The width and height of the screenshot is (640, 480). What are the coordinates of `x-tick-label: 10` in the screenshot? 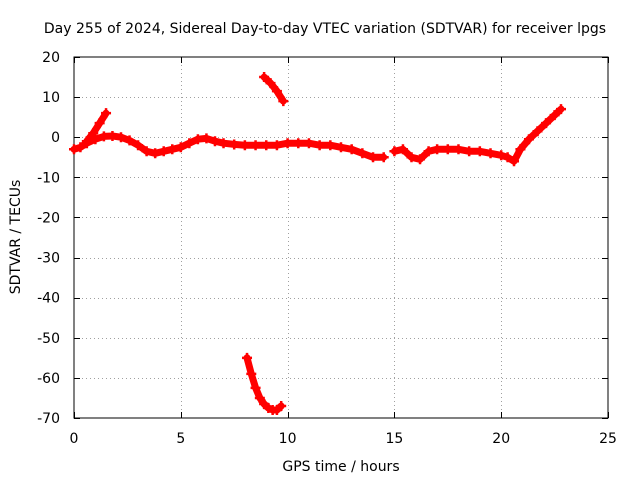 It's located at (288, 439).